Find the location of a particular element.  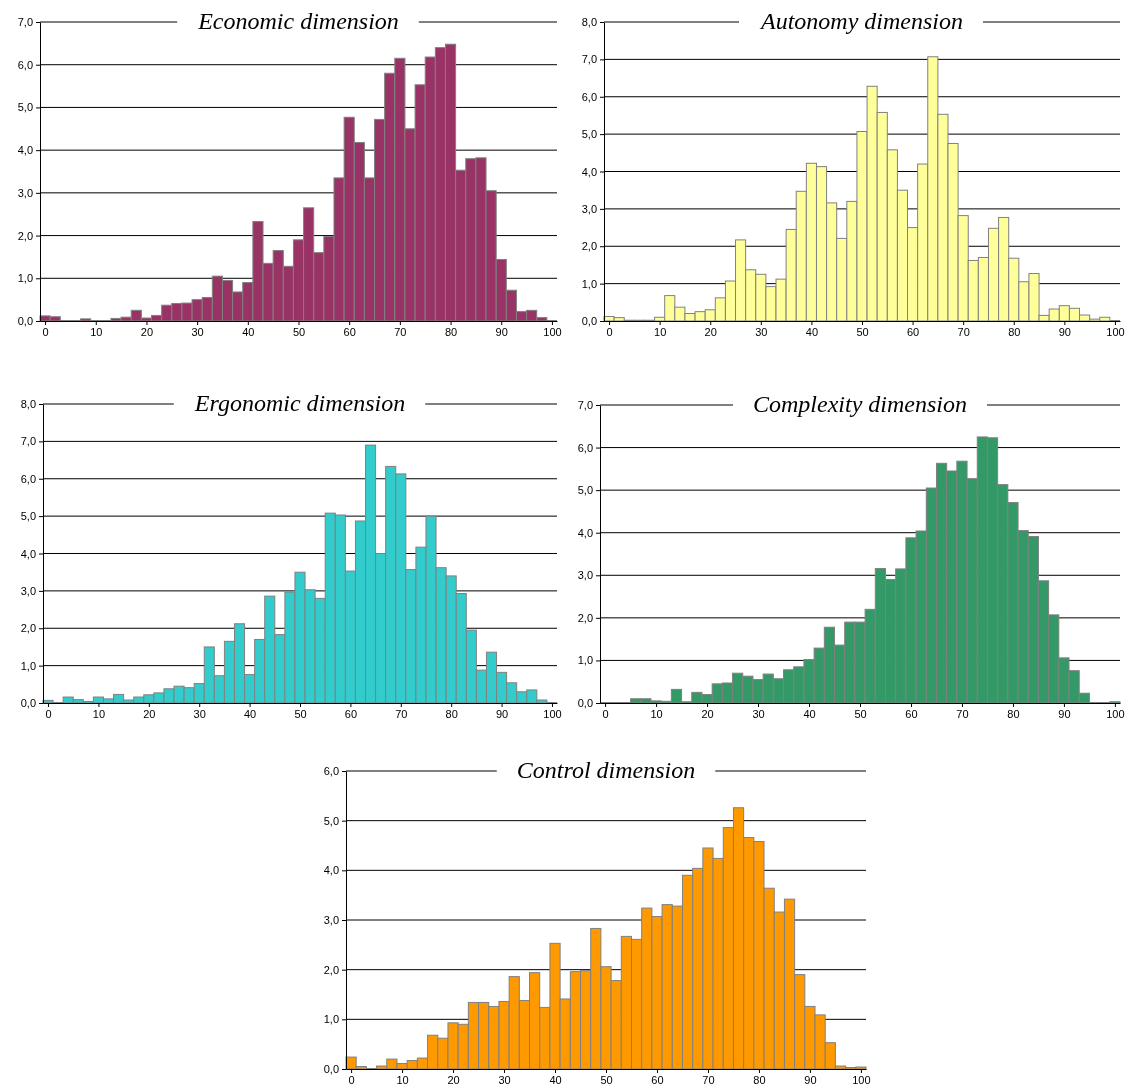

chart-title: Autonomy dimension is located at coordinates (861, 21).